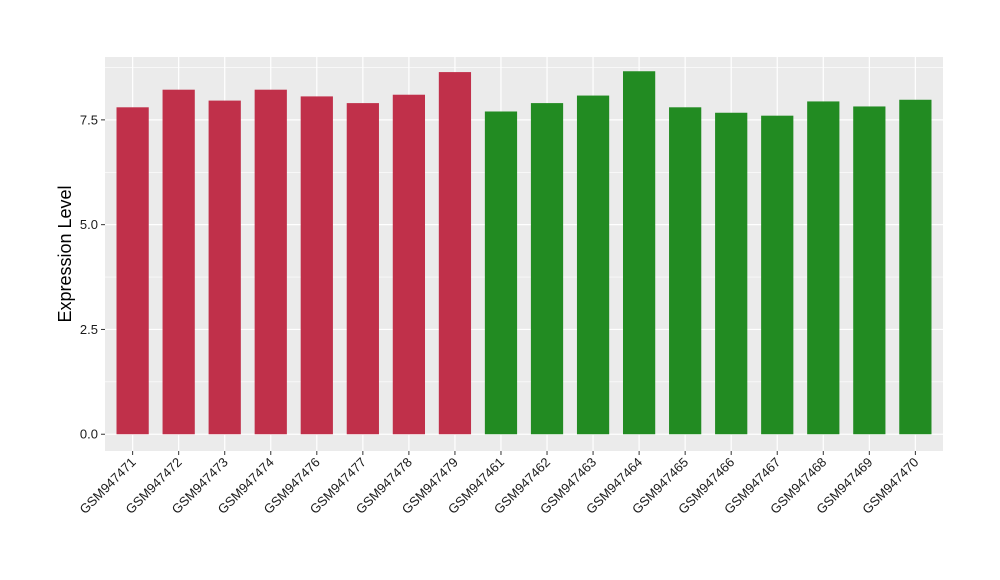 The image size is (1000, 580). I want to click on bar-GSM947467, so click(777, 275).